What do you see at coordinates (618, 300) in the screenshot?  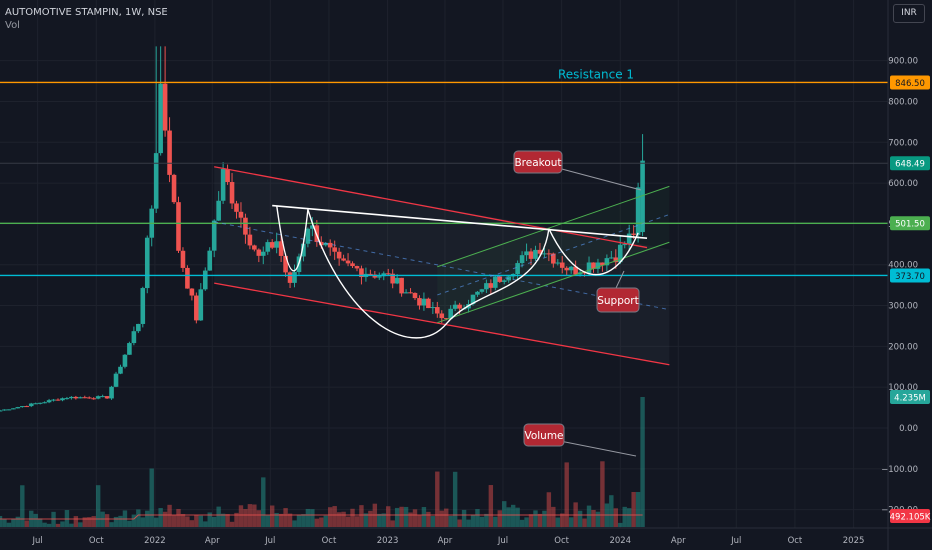 I see `support-callout-box` at bounding box center [618, 300].